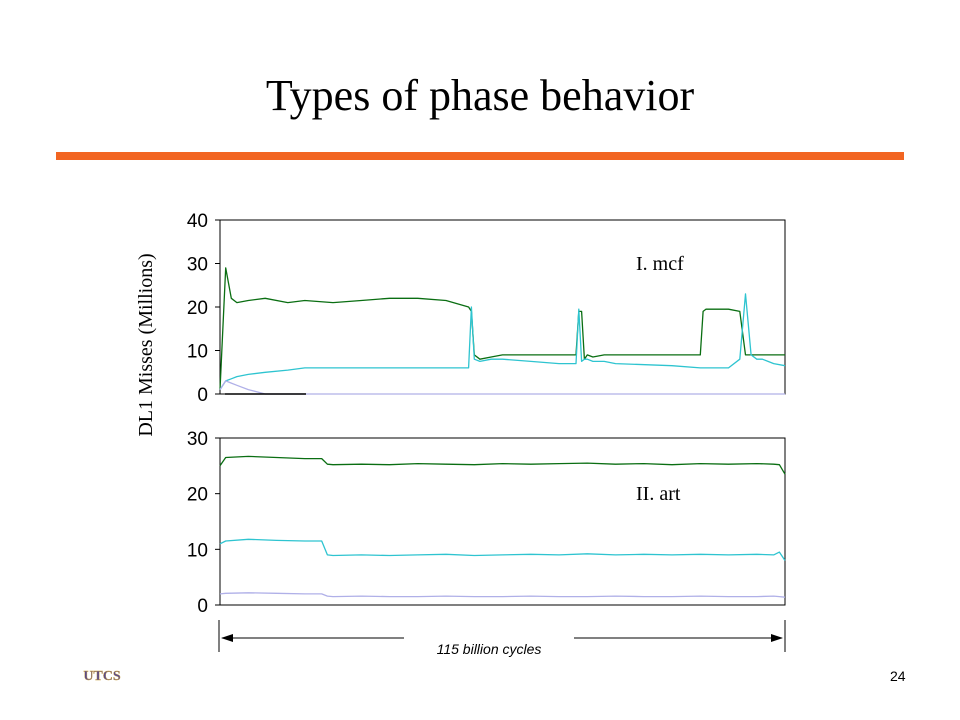  What do you see at coordinates (777, 638) in the screenshot?
I see `arrow-right-icon` at bounding box center [777, 638].